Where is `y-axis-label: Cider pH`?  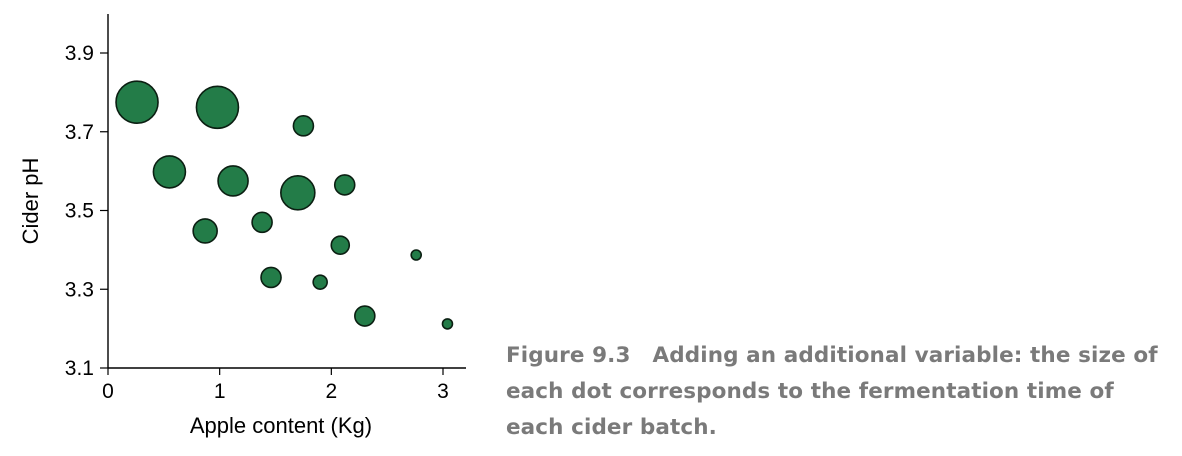 y-axis-label: Cider pH is located at coordinates (30, 201).